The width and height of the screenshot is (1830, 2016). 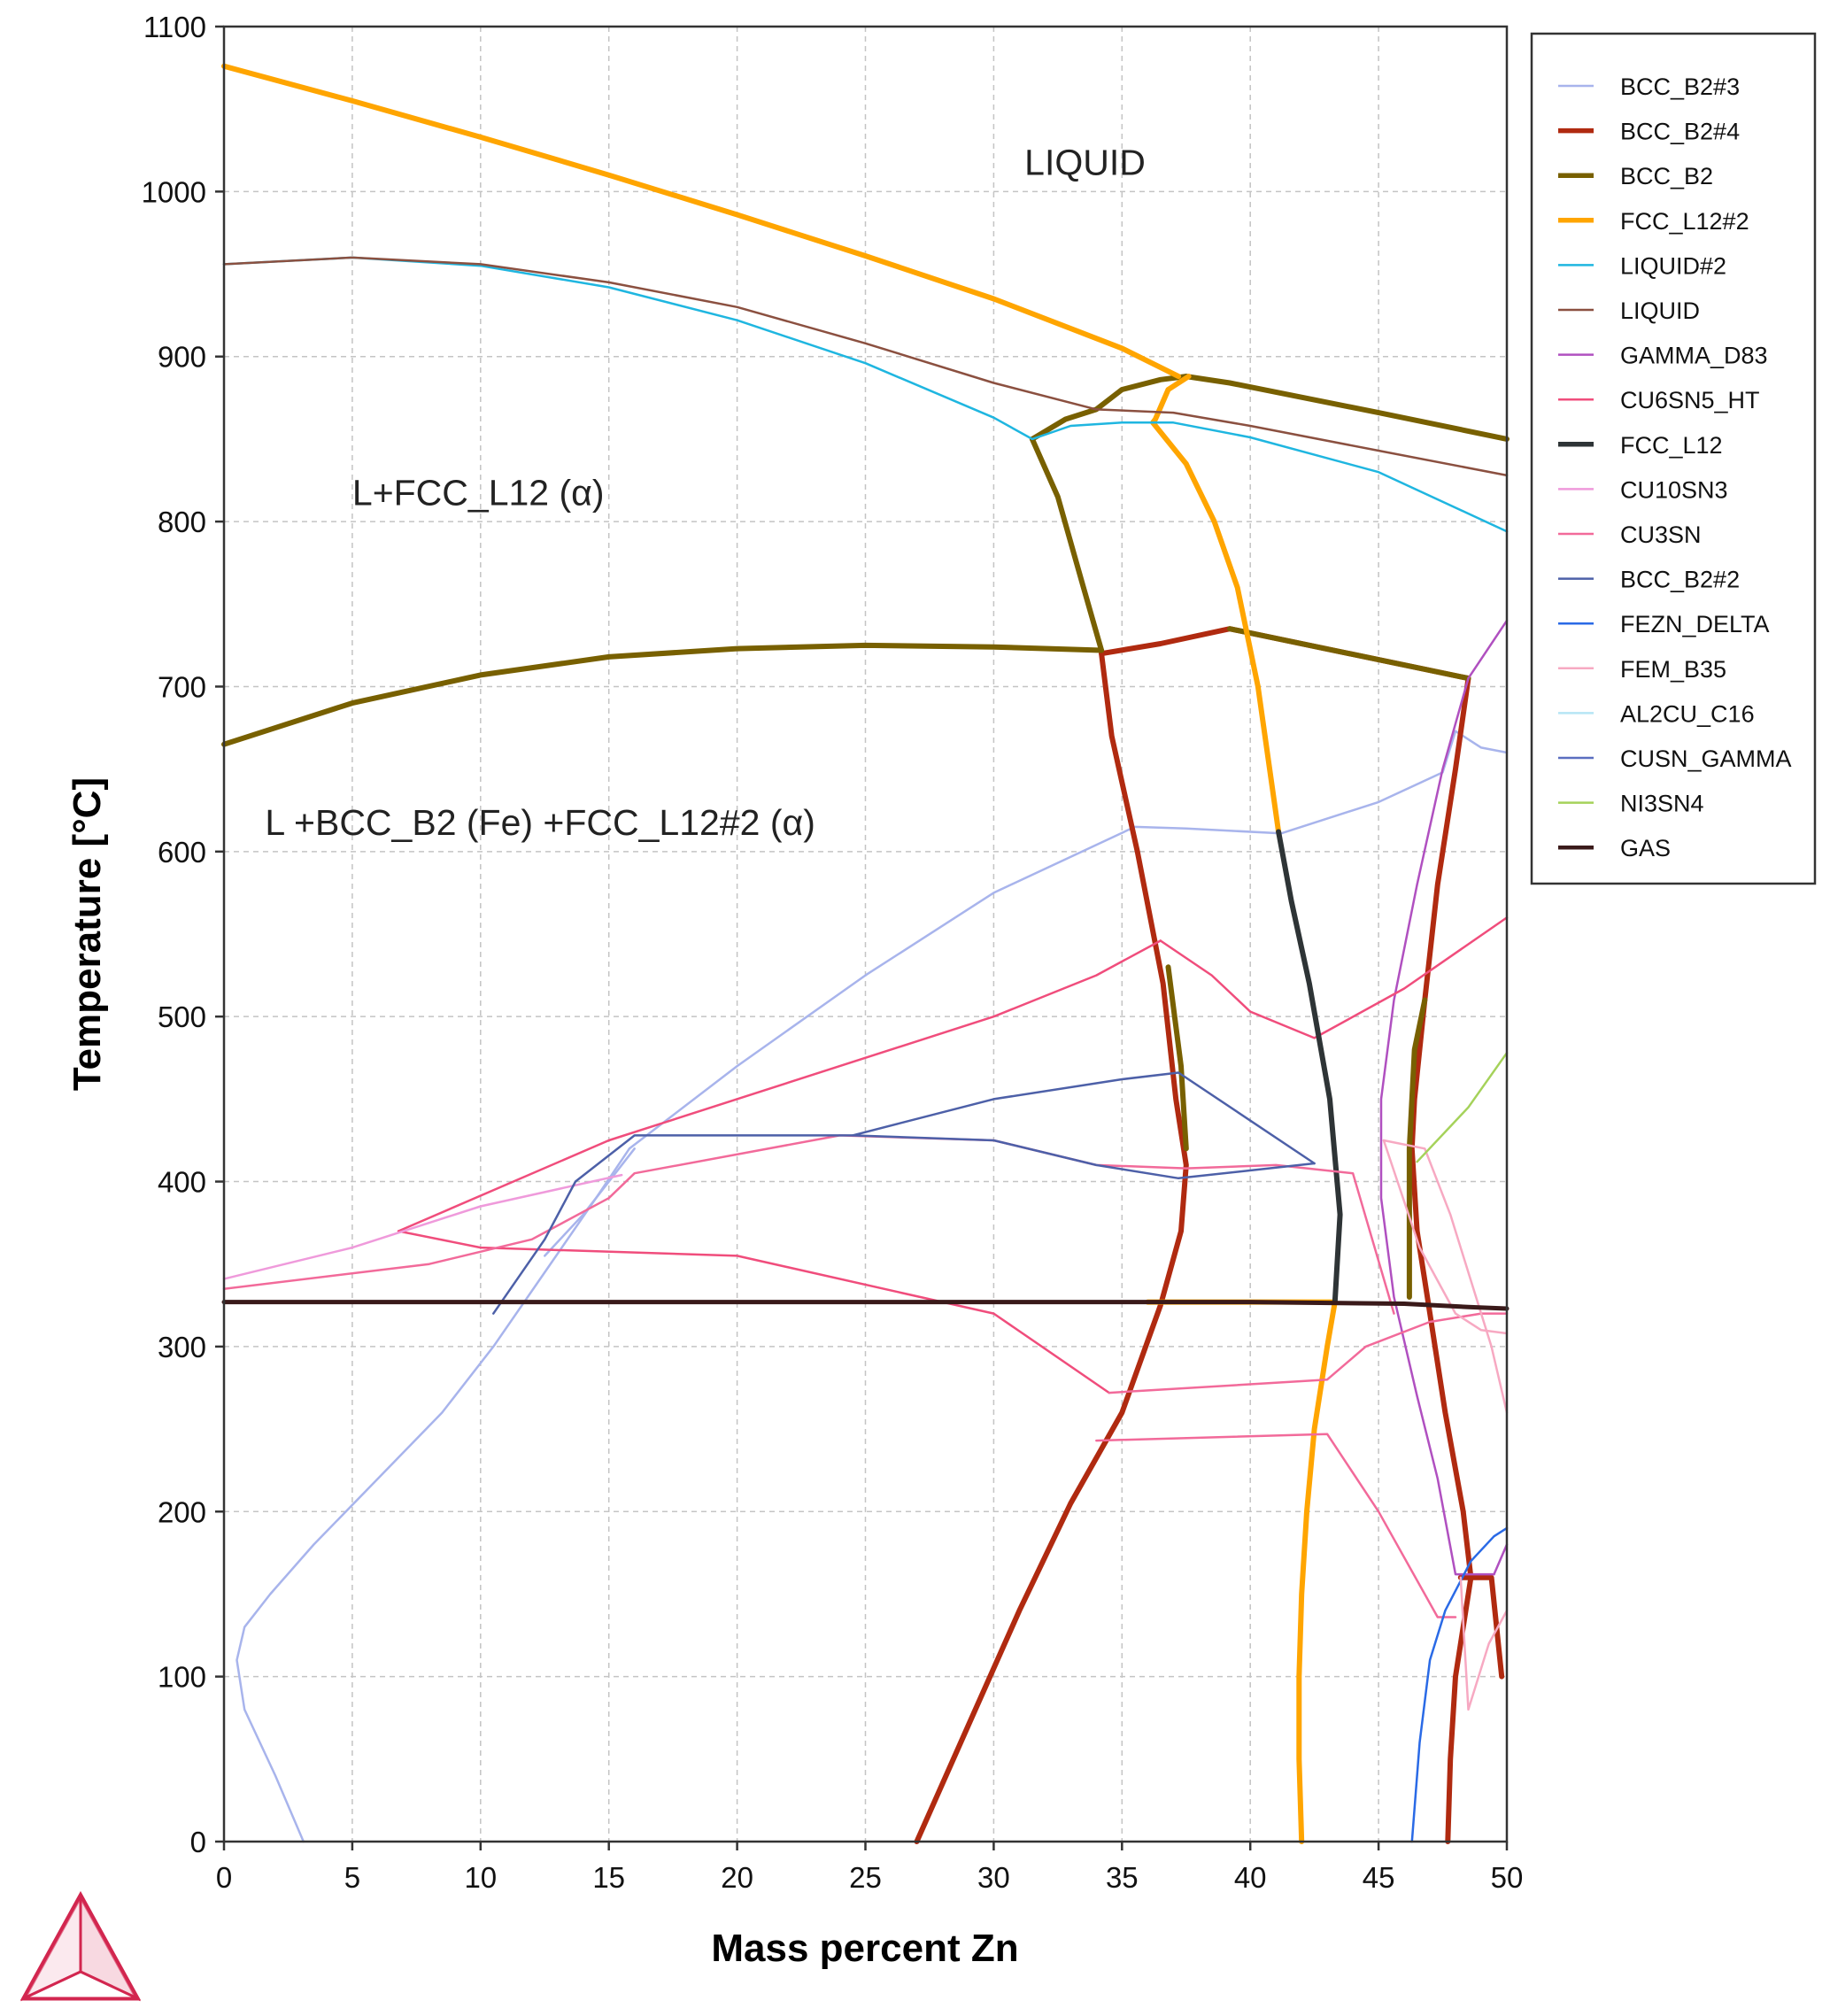 I want to click on legend-item: GAMMA_D83, so click(x=1663, y=356).